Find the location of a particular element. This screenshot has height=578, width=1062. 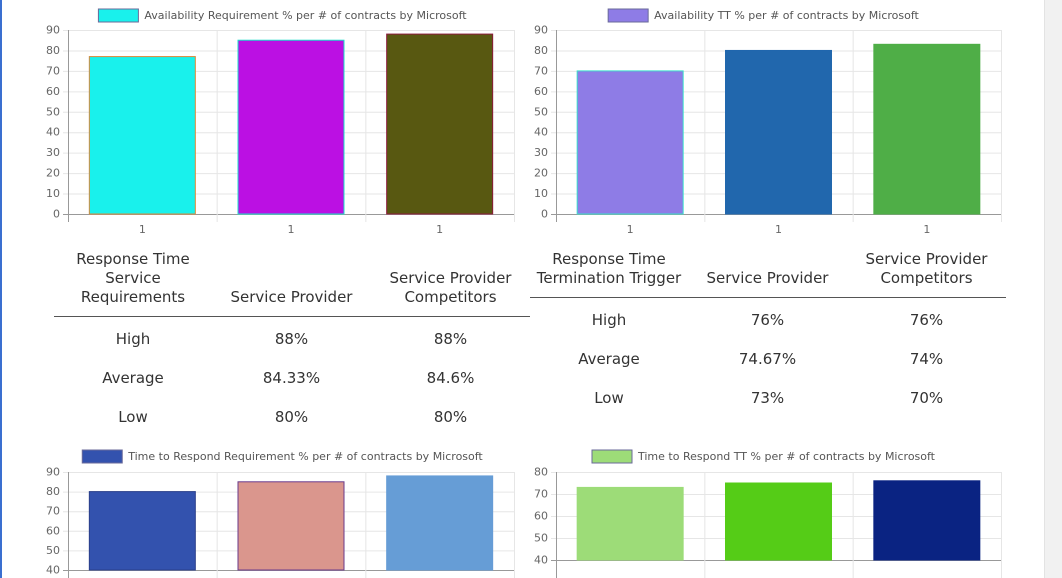

table-row: Low 80% 80% is located at coordinates (292, 416).